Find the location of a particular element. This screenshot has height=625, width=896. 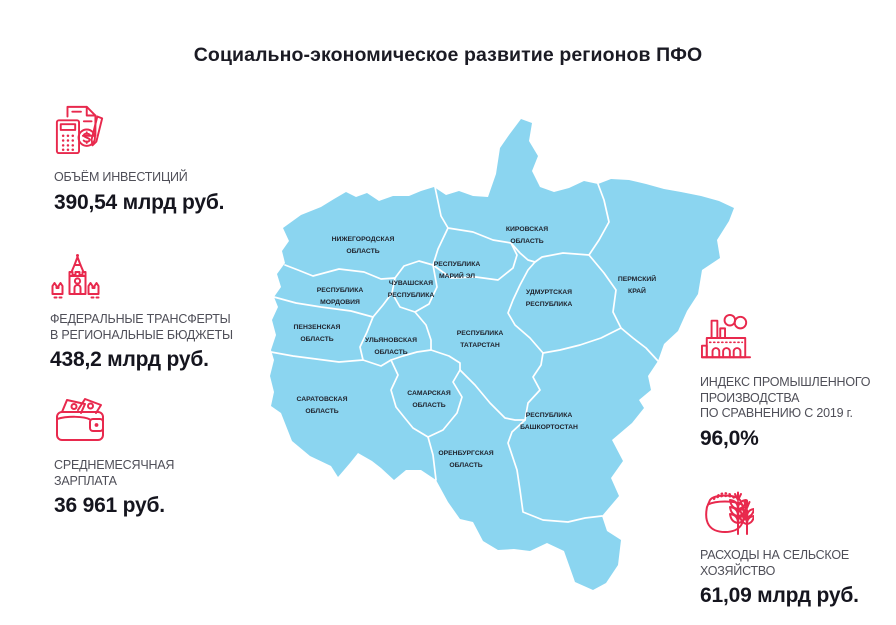

stat-label: СРЕДНЕМЕСЯЧНАЯ ЗАРПЛАТА is located at coordinates (114, 473).